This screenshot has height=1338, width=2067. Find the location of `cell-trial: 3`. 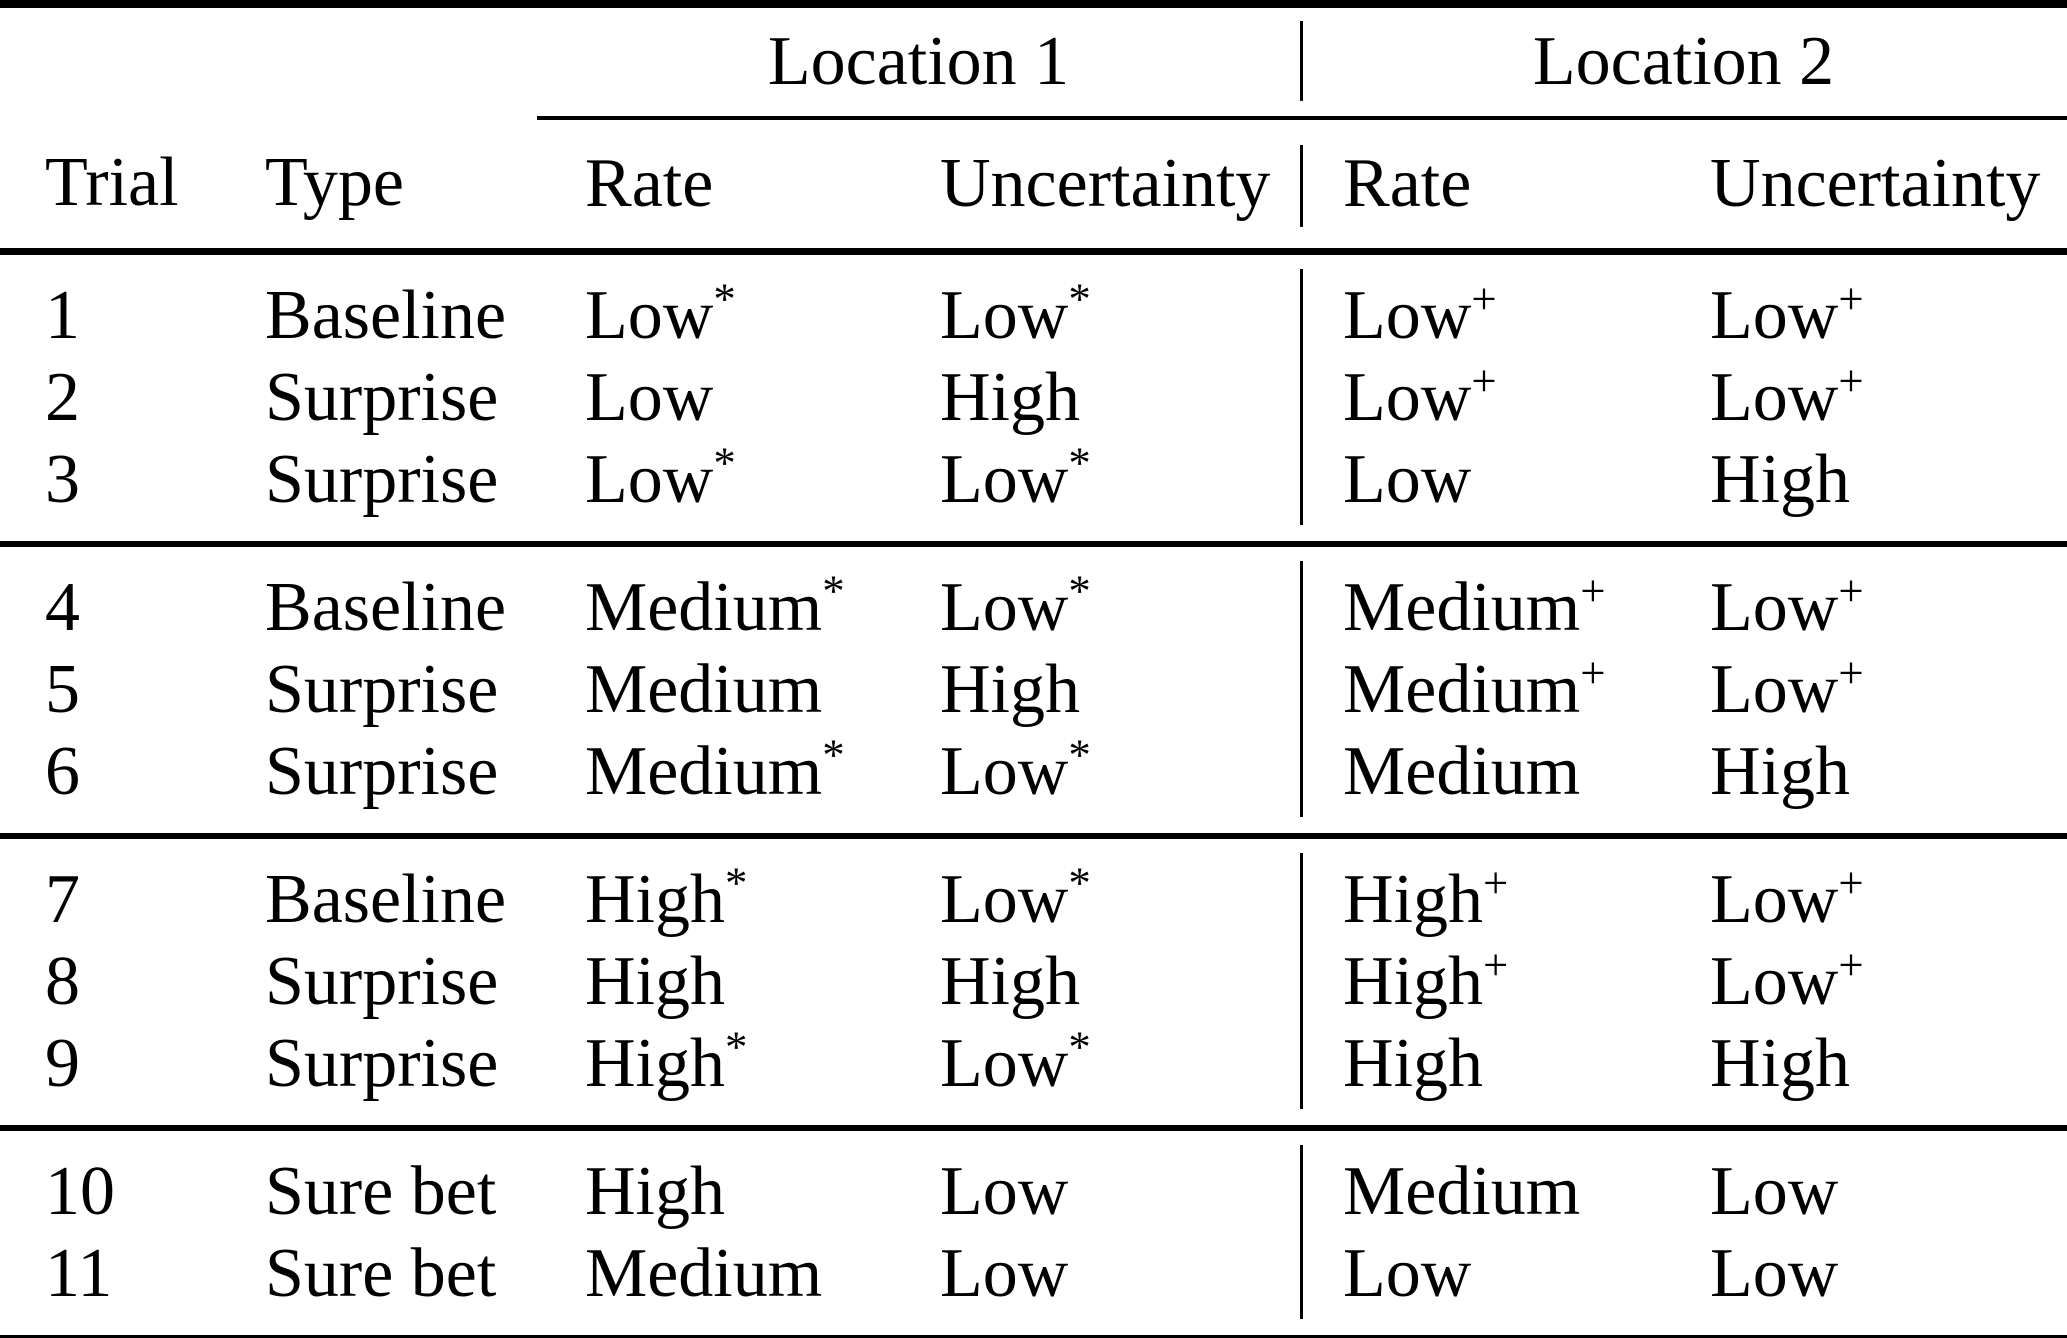

cell-trial: 3 is located at coordinates (62, 479).